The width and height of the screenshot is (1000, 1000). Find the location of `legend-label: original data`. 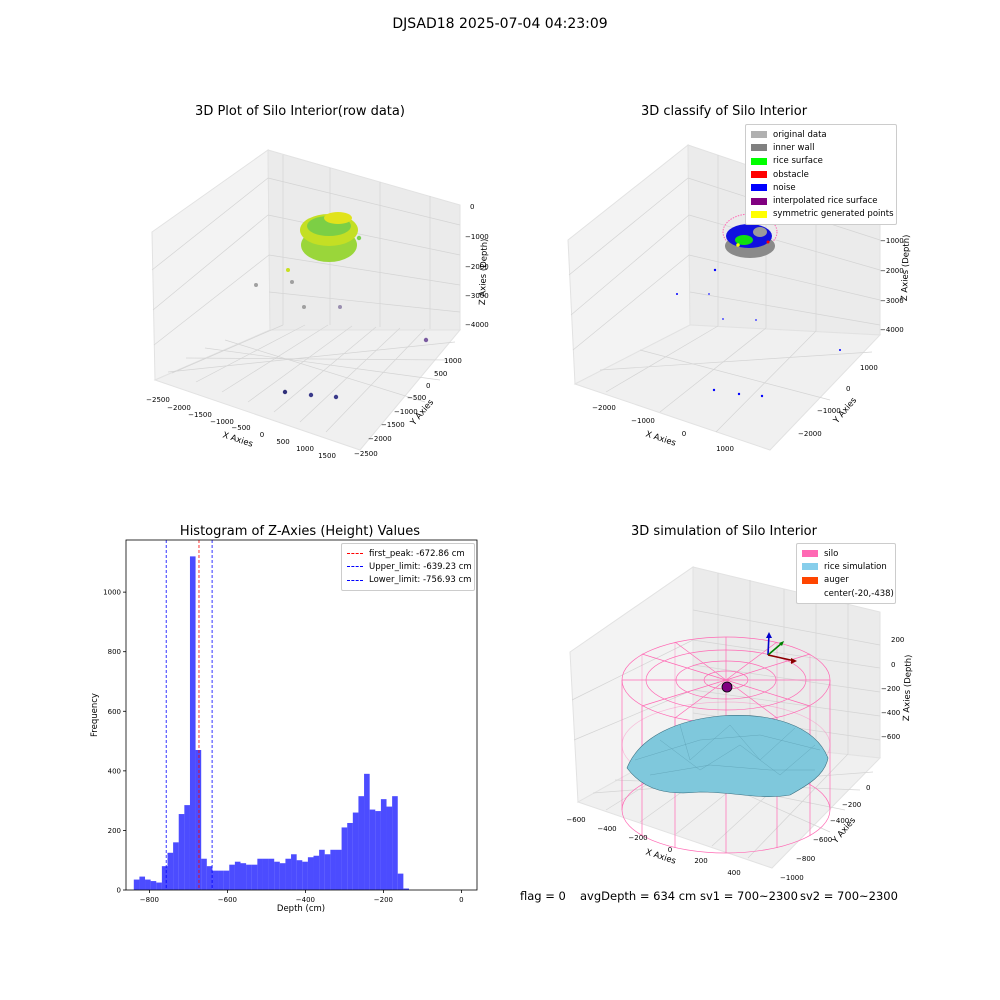

legend-label: original data is located at coordinates (800, 134).